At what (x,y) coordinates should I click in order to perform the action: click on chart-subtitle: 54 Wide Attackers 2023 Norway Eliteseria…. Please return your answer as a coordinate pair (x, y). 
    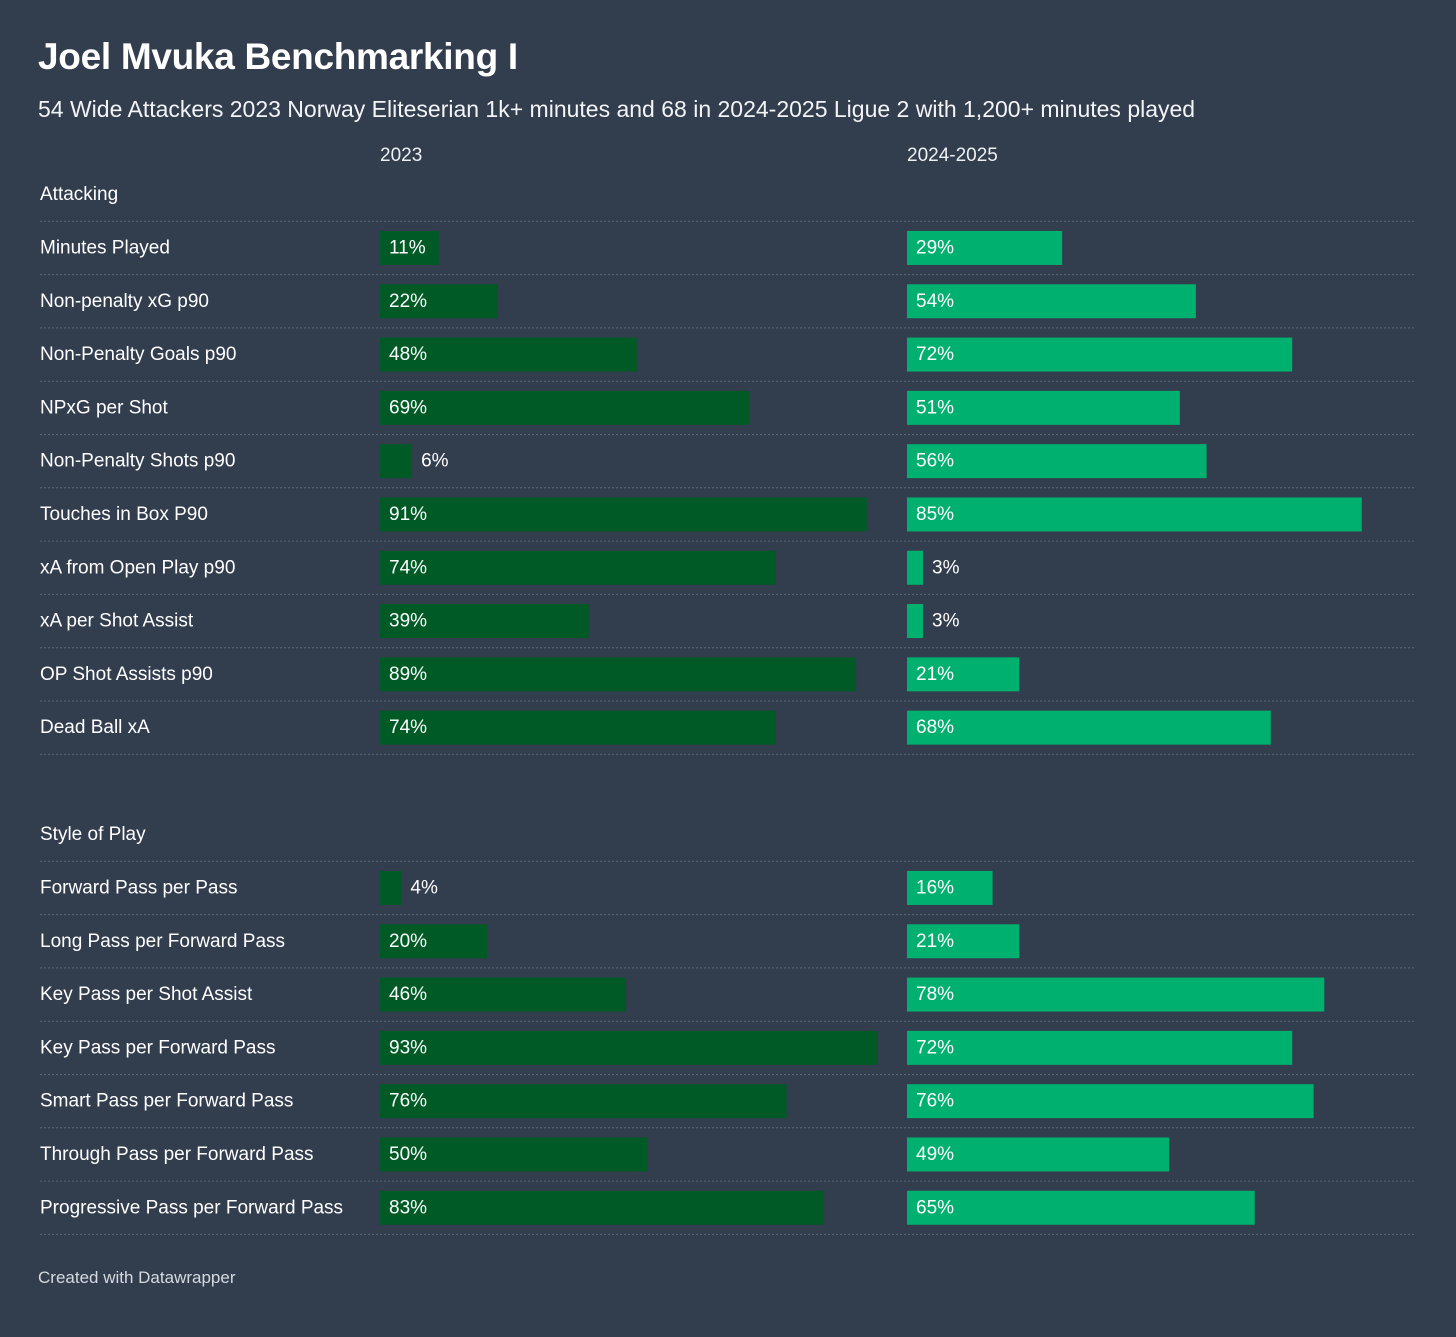
    Looking at the image, I should click on (617, 109).